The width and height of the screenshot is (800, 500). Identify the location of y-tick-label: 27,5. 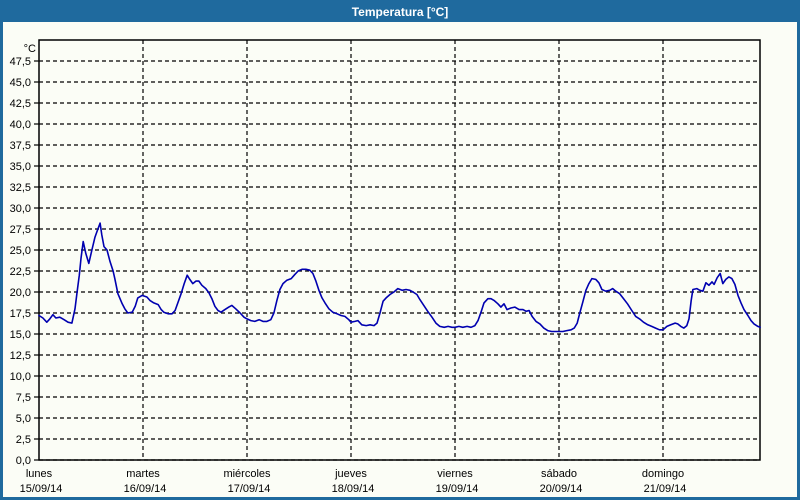
(20, 230).